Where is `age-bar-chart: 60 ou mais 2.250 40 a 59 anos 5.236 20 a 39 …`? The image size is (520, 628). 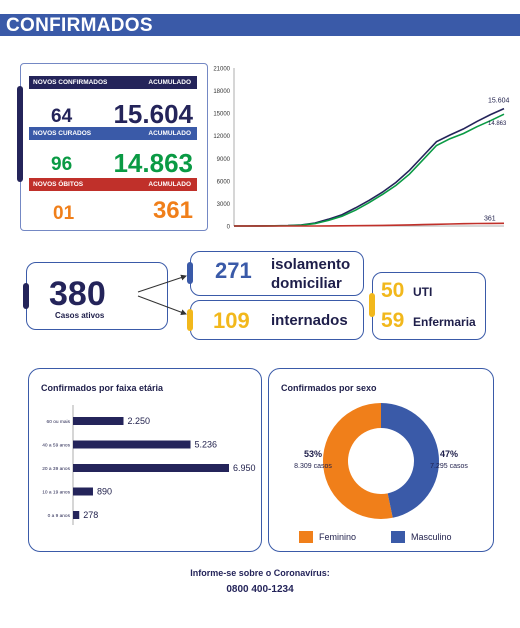 age-bar-chart: 60 ou mais 2.250 40 a 59 anos 5.236 20 a 39 … is located at coordinates (149, 465).